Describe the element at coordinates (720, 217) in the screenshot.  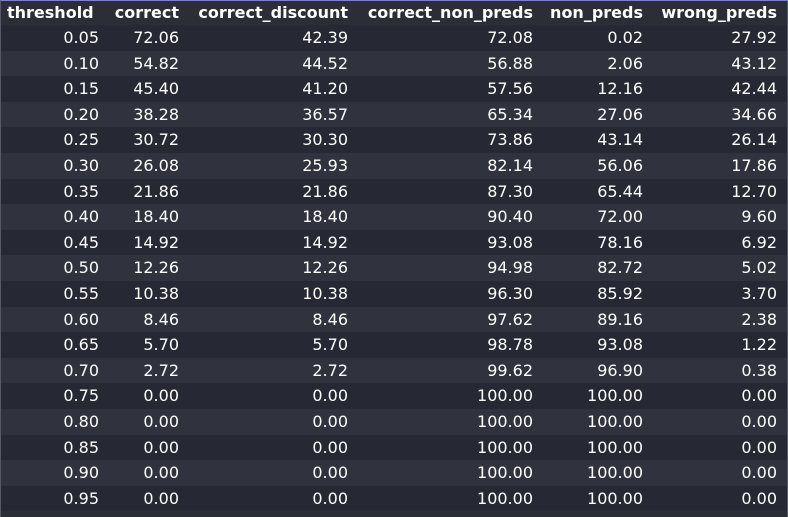
I see `cell-wrong-preds: 9.60` at that location.